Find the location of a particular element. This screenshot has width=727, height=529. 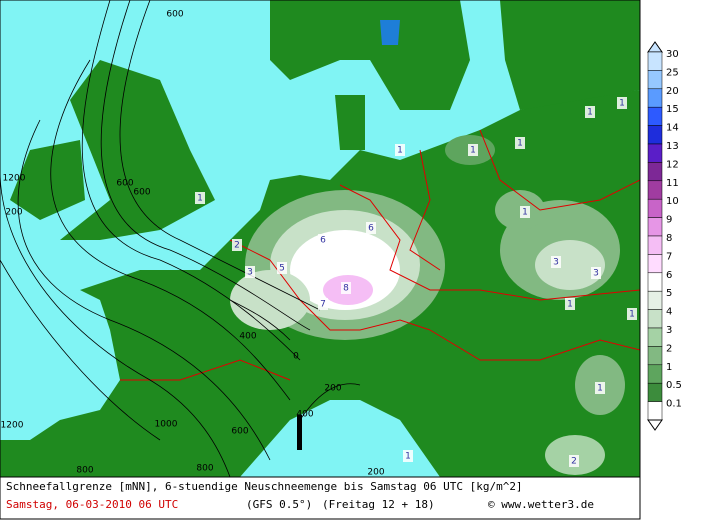

colorbar-label: 9 is located at coordinates (669, 220).